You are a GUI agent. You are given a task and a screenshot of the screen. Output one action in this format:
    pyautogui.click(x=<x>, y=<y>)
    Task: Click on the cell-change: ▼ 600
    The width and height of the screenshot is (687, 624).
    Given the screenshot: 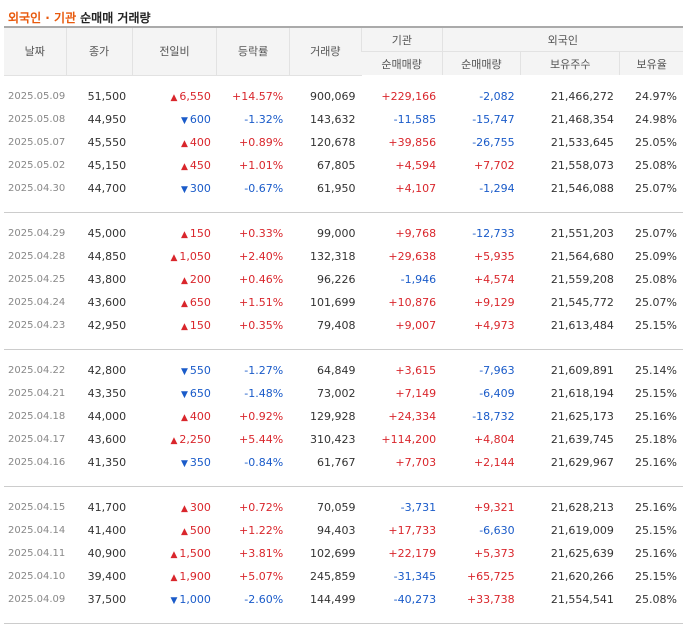 What is the action you would take?
    pyautogui.click(x=174, y=119)
    